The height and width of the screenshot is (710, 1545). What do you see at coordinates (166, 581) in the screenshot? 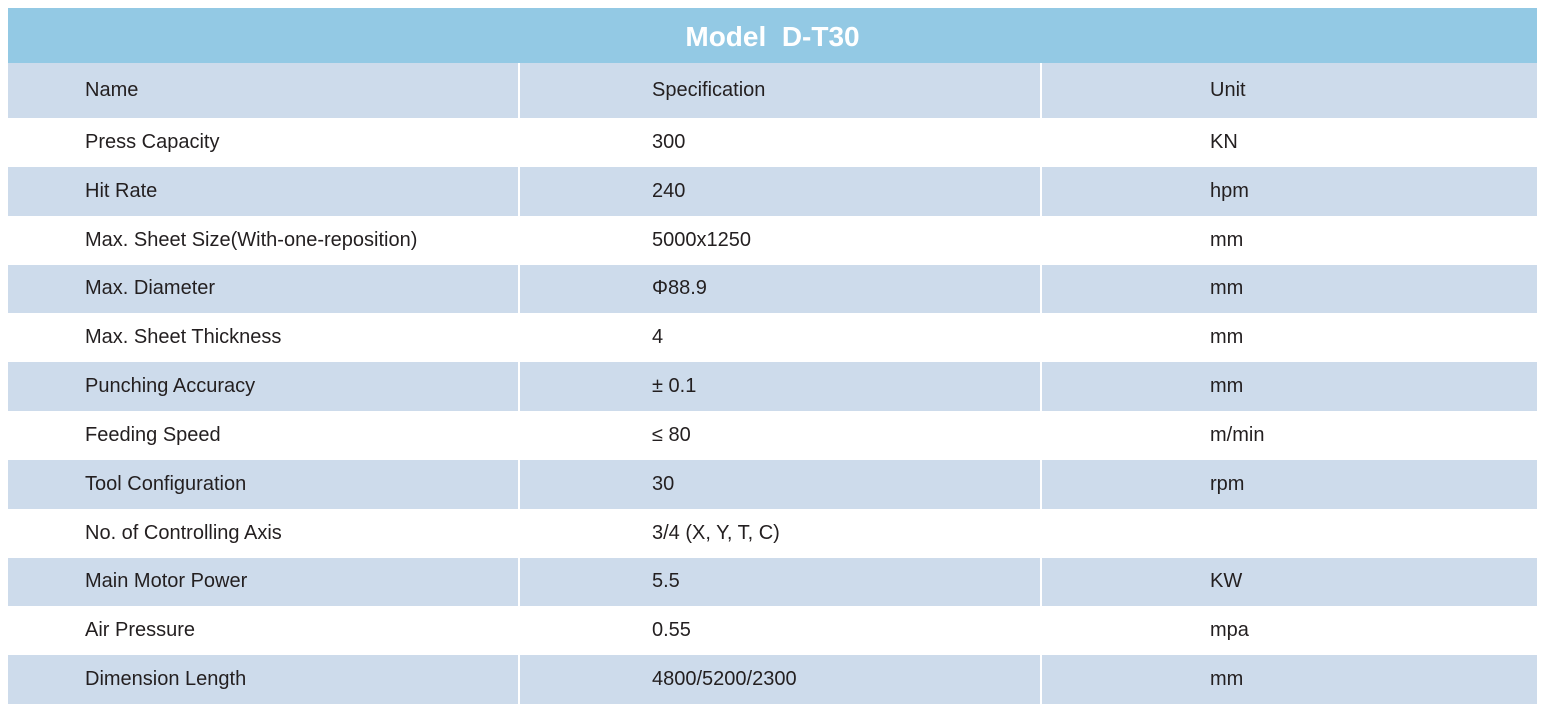
I see `table-cell: Main Motor Power` at bounding box center [166, 581].